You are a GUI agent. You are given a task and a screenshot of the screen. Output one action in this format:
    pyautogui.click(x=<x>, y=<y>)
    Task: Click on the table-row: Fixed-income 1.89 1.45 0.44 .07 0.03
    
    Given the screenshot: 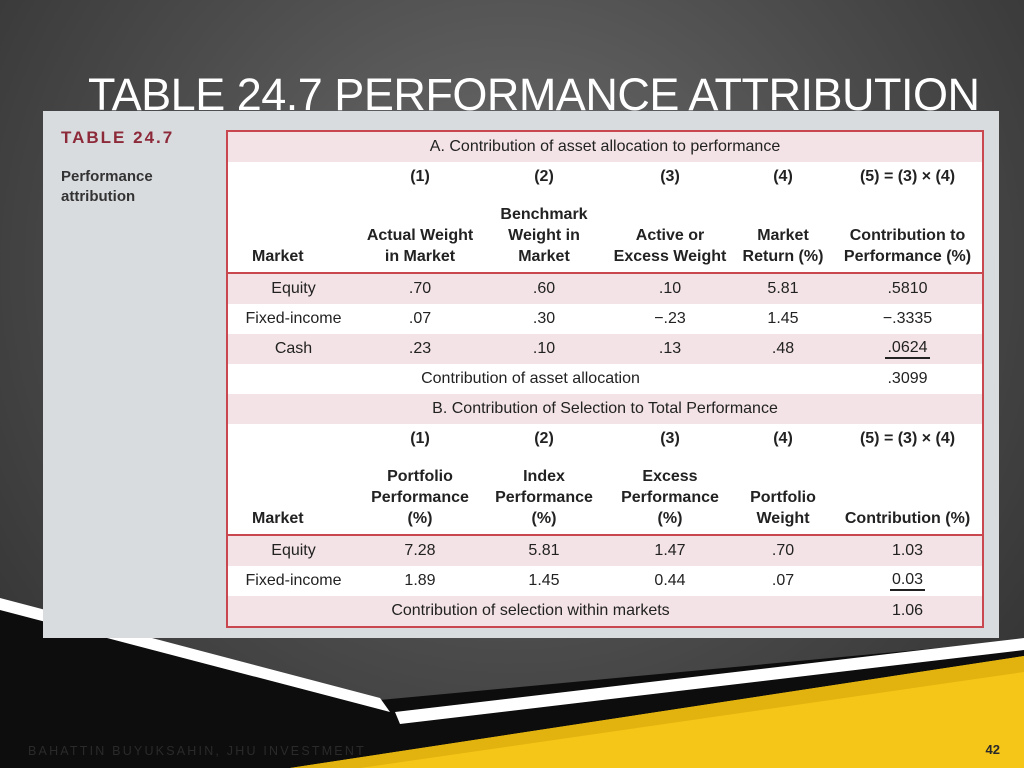 What is the action you would take?
    pyautogui.click(x=605, y=581)
    